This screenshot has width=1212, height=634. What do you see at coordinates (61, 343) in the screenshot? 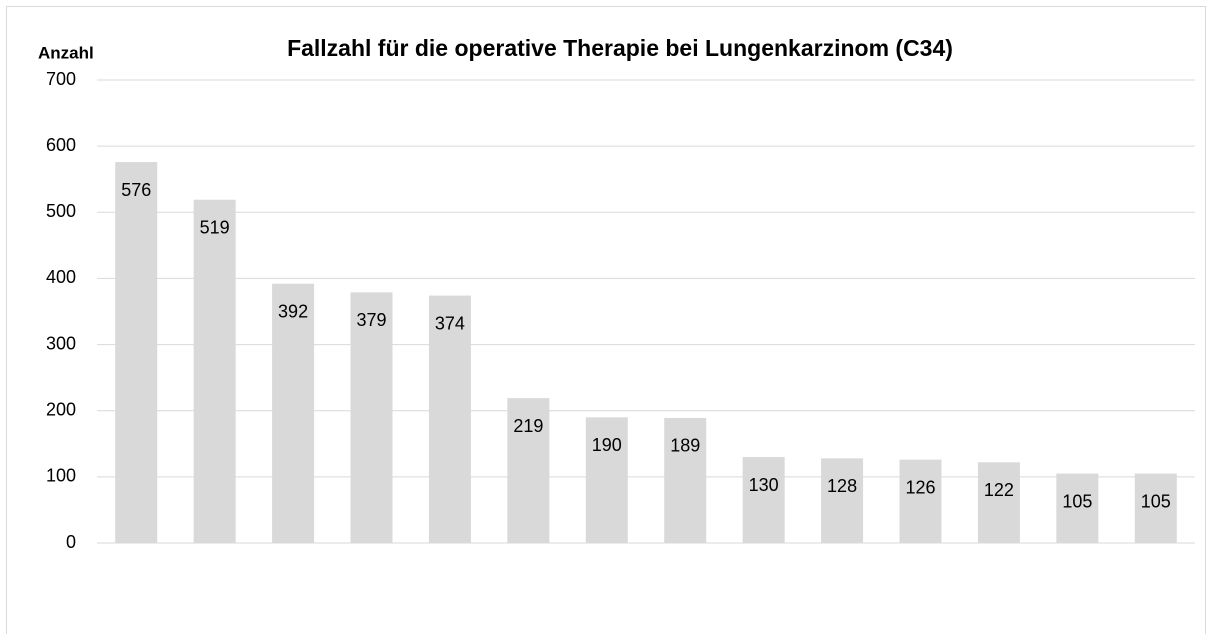
I see `y-tick-label: 300` at bounding box center [61, 343].